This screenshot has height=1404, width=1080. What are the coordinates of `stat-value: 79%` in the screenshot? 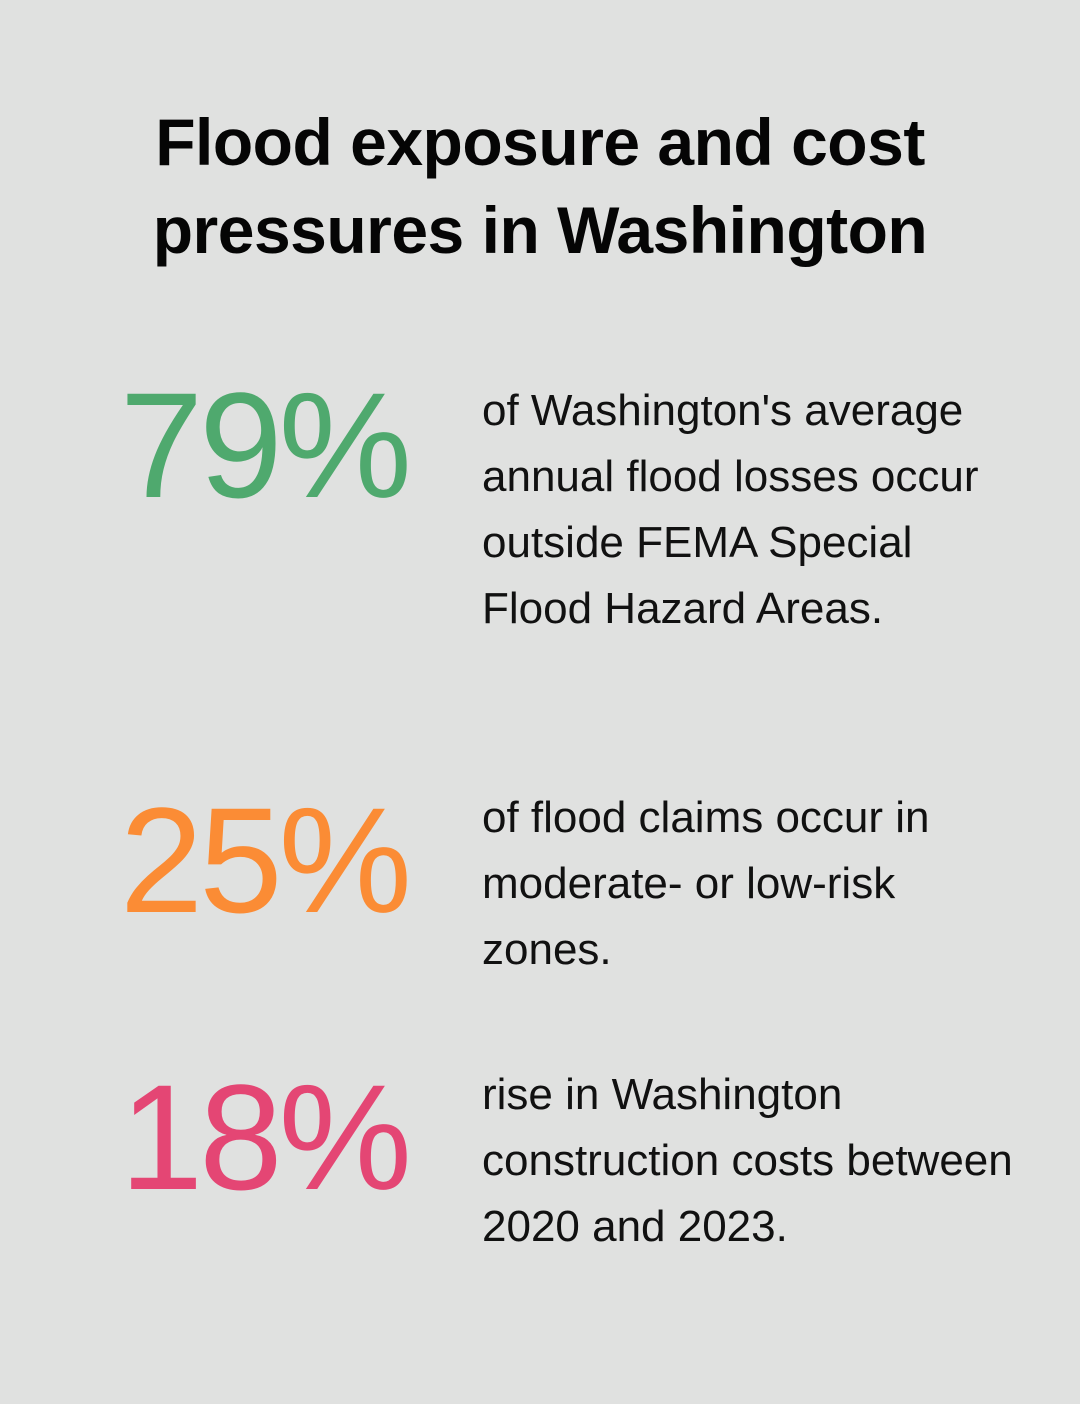 It's located at (265, 445).